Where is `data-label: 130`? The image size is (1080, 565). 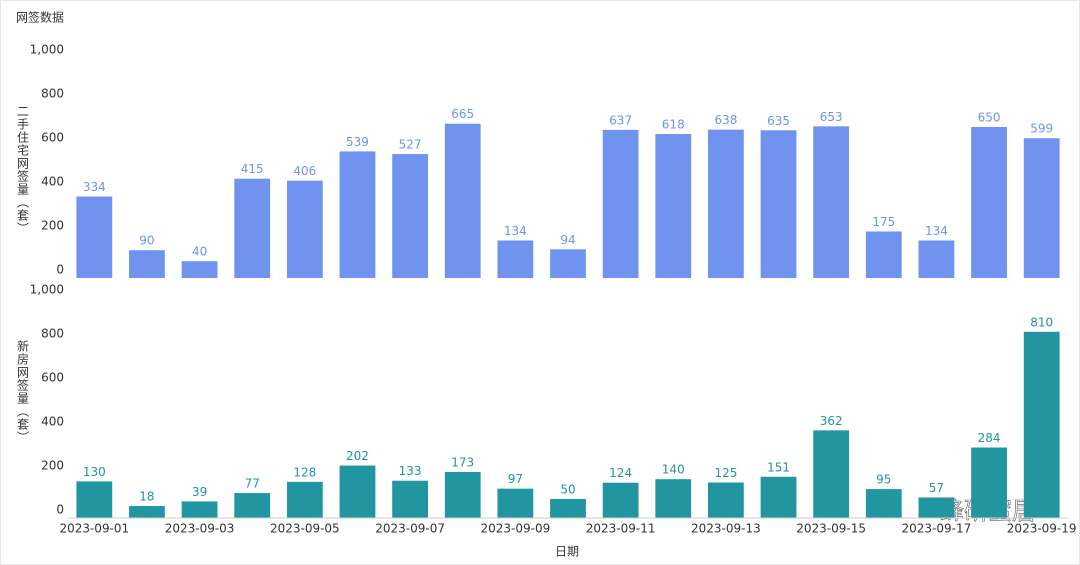
data-label: 130 is located at coordinates (94, 472).